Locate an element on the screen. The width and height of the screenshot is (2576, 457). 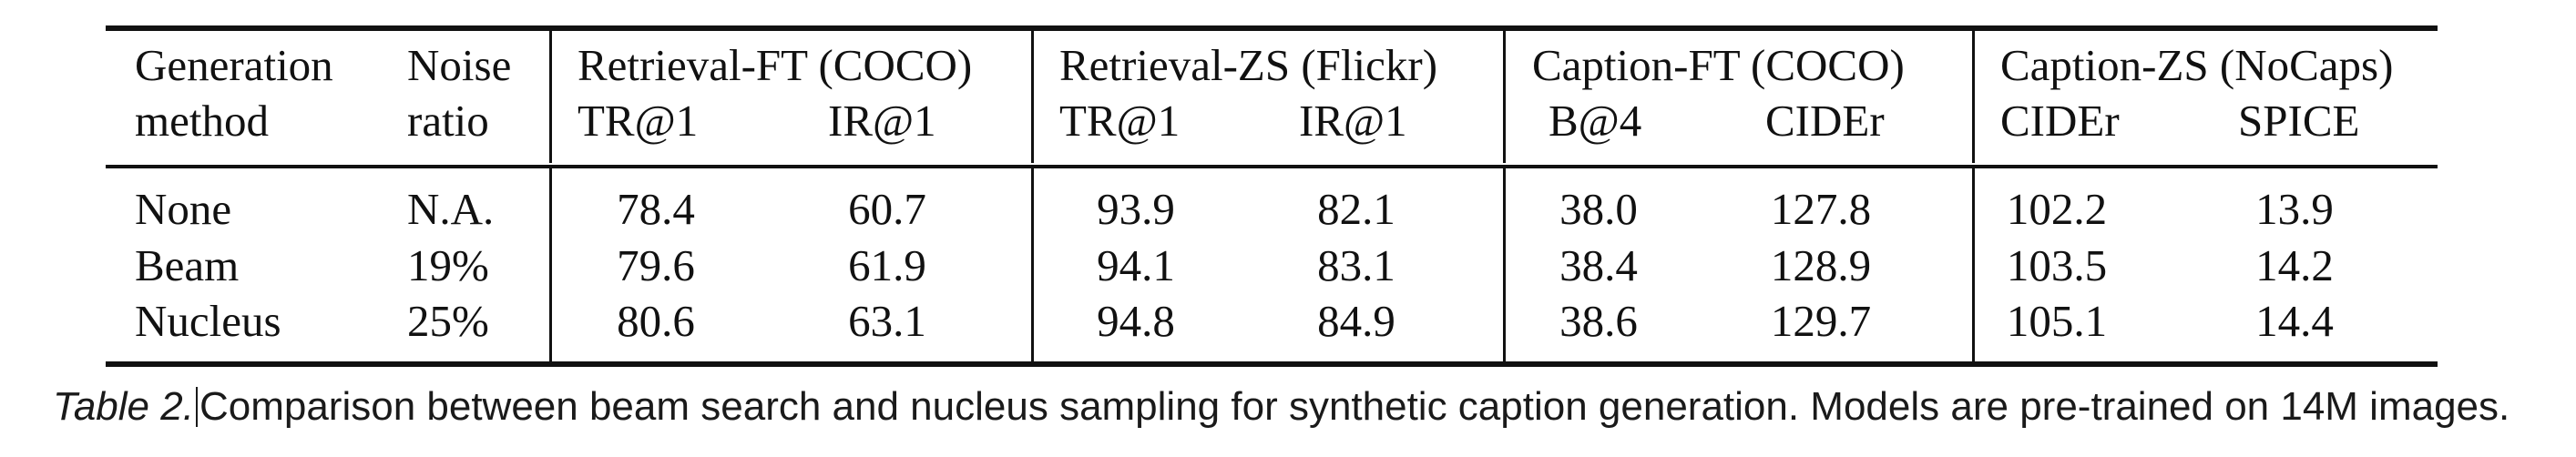
subheader-cider-nocaps: CIDEr is located at coordinates (2060, 121).